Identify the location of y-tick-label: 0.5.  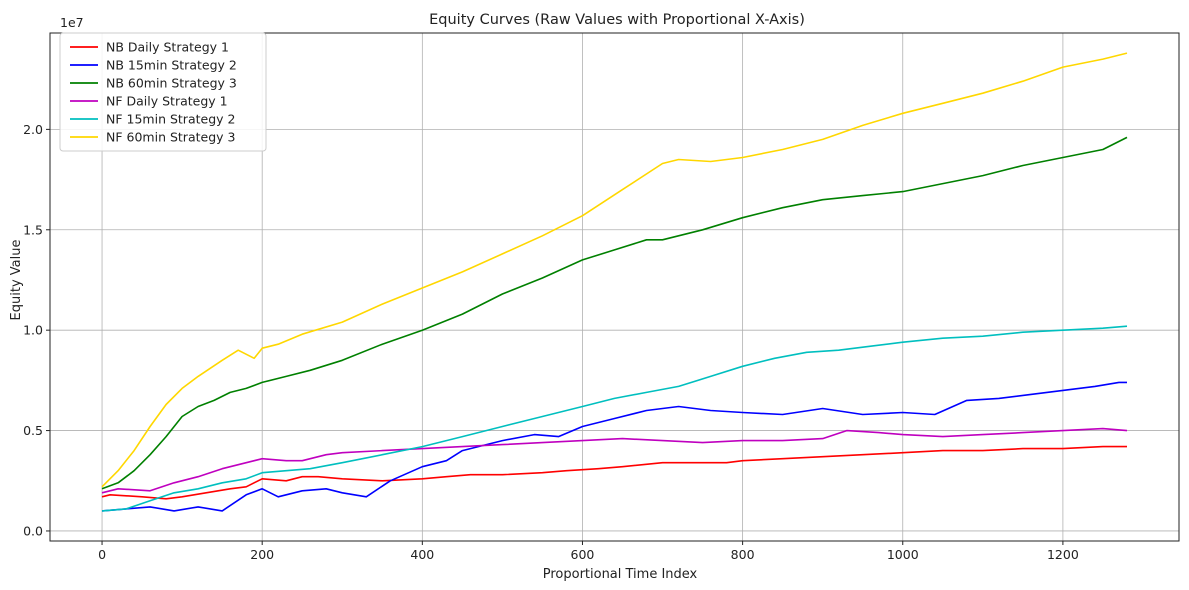
(33, 430).